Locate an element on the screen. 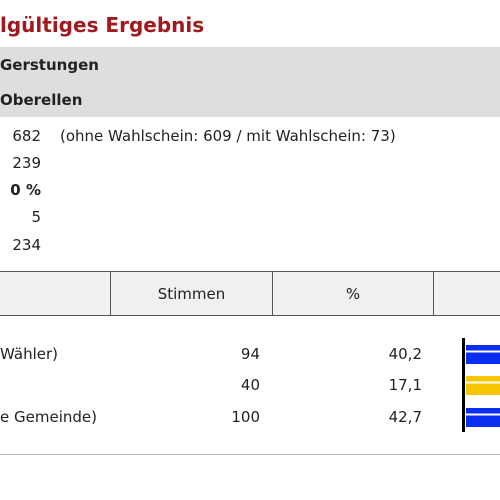  summary-row-voters: 239 is located at coordinates (20, 167).